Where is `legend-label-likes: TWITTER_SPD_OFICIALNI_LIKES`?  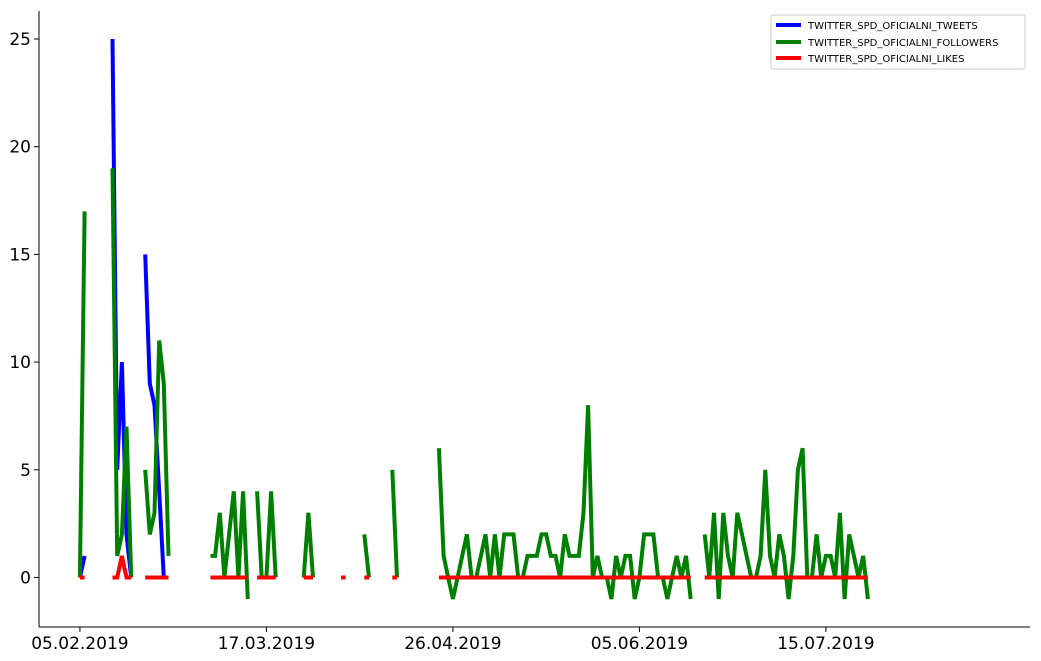 legend-label-likes: TWITTER_SPD_OFICIALNI_LIKES is located at coordinates (885, 59).